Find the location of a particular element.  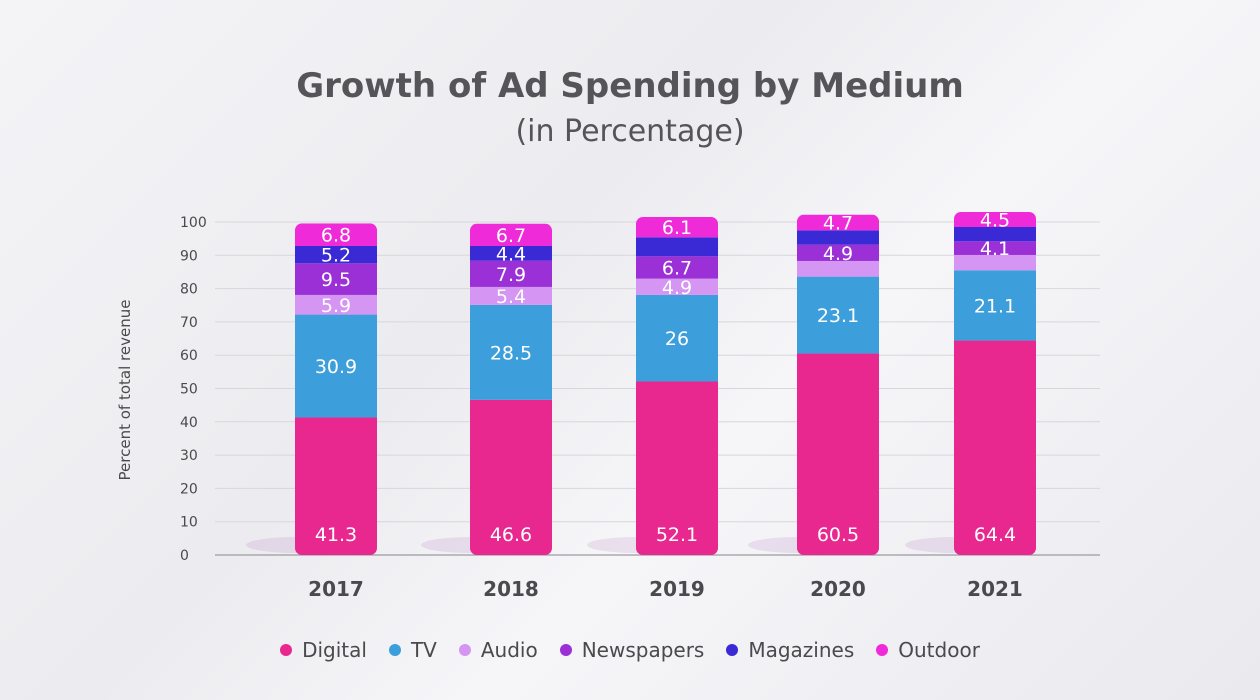

bar-segment-audio-2018 is located at coordinates (511, 295).